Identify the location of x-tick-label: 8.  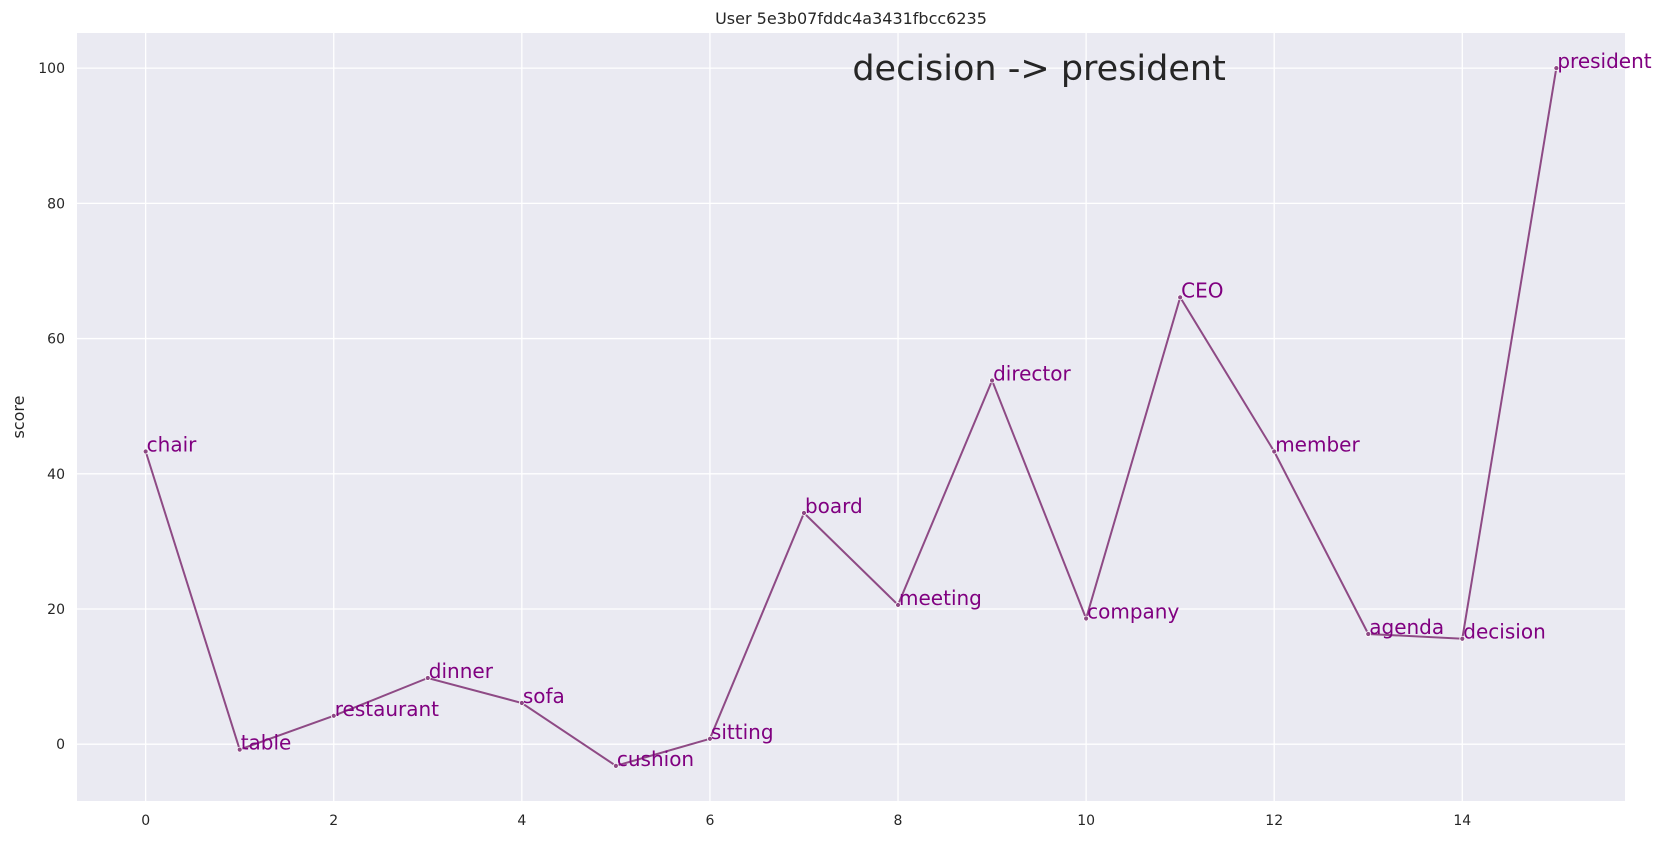
(898, 821).